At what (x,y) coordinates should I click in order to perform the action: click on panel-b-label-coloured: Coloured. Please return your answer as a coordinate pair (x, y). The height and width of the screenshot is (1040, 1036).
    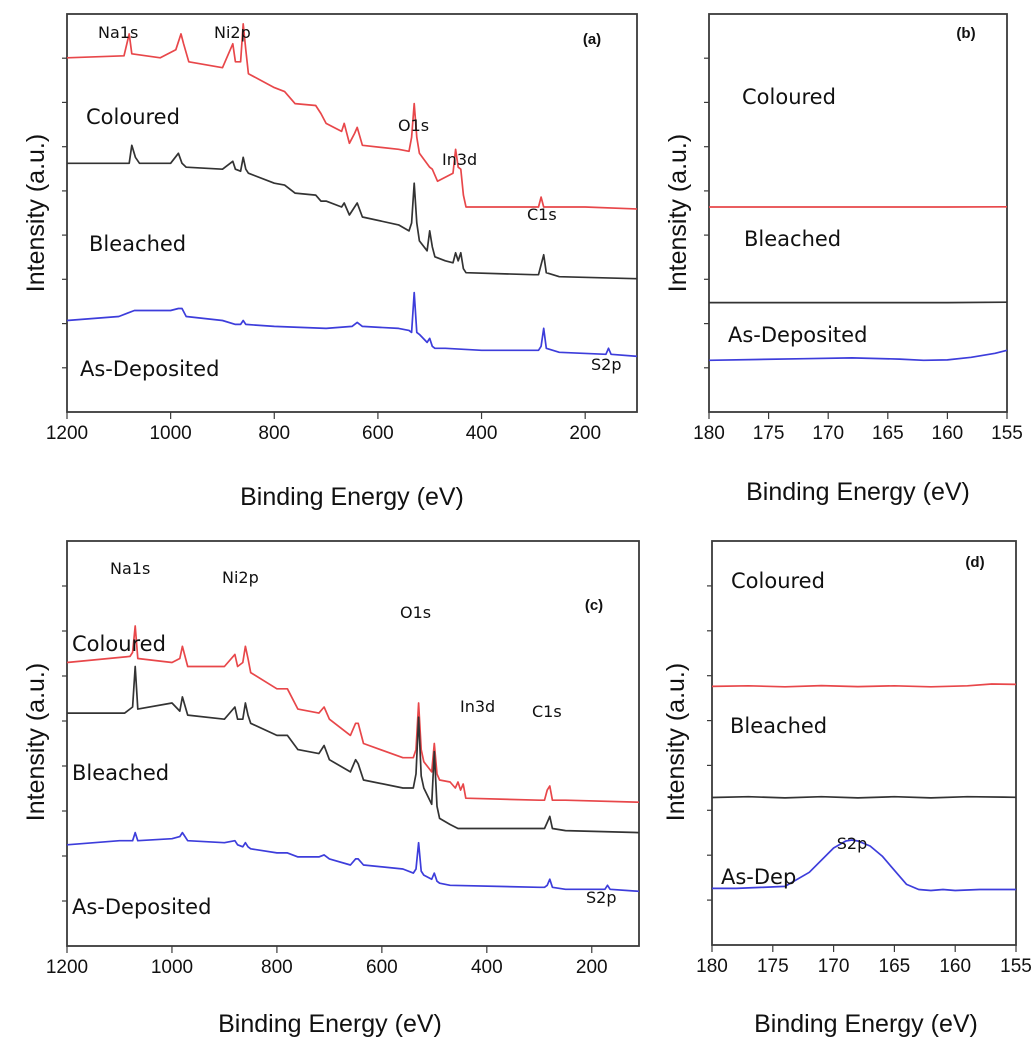
    Looking at the image, I should click on (789, 97).